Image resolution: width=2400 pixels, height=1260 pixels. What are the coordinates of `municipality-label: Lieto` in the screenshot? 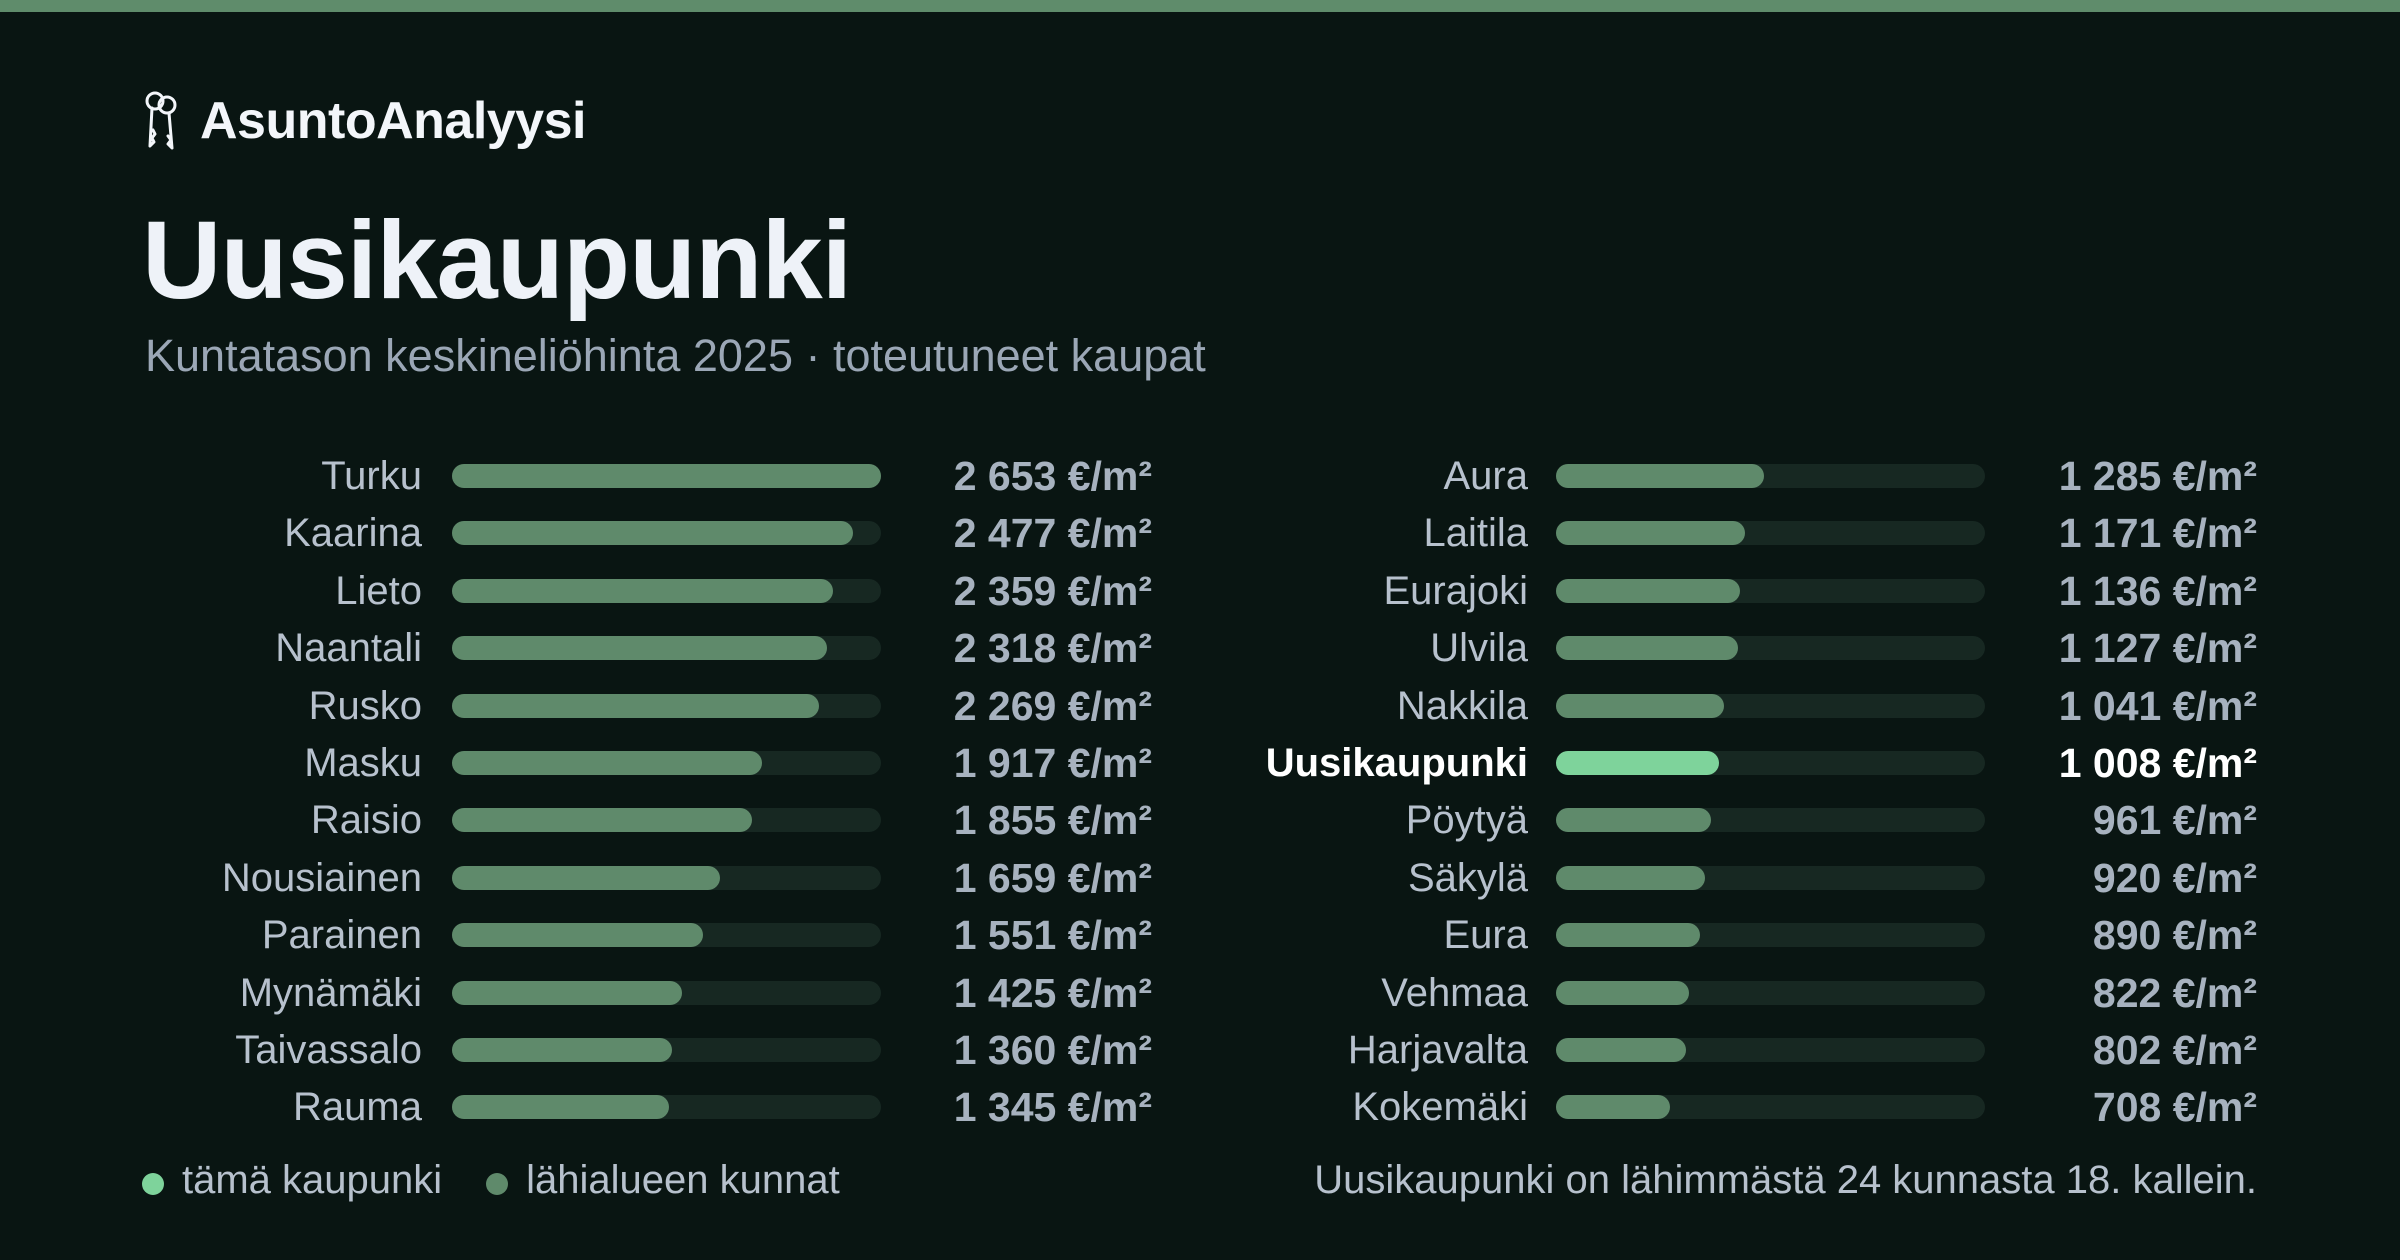 It's located at (378, 591).